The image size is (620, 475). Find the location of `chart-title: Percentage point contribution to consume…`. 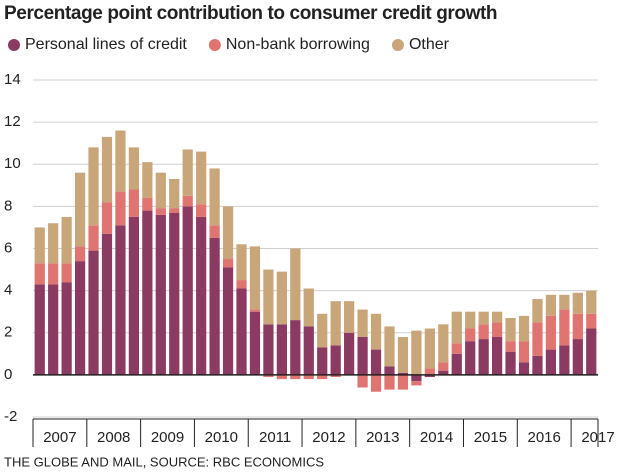

chart-title: Percentage point contribution to consume… is located at coordinates (250, 13).